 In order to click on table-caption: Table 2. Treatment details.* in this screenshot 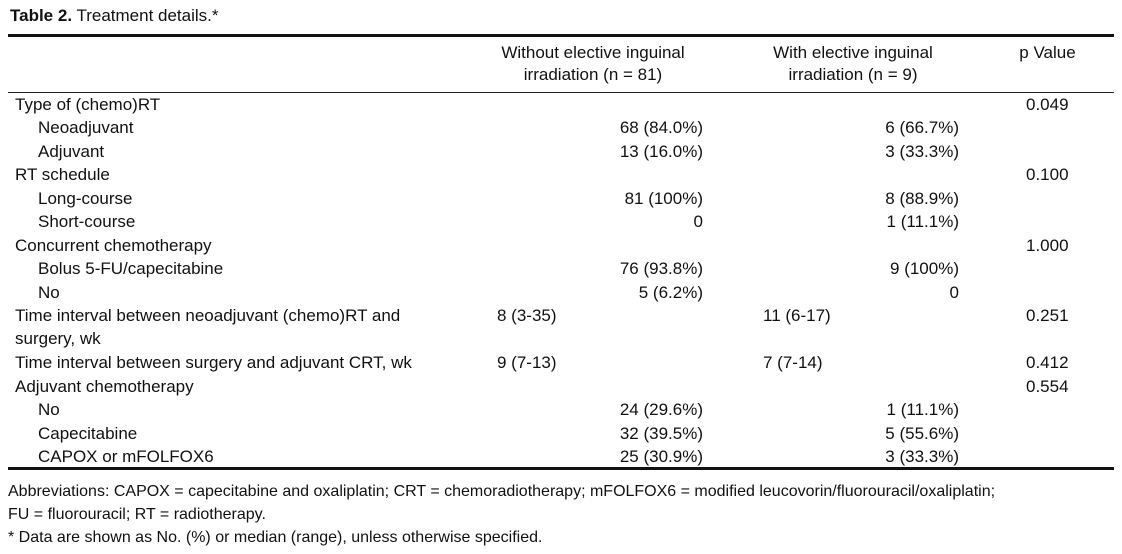, I will do `click(114, 16)`.